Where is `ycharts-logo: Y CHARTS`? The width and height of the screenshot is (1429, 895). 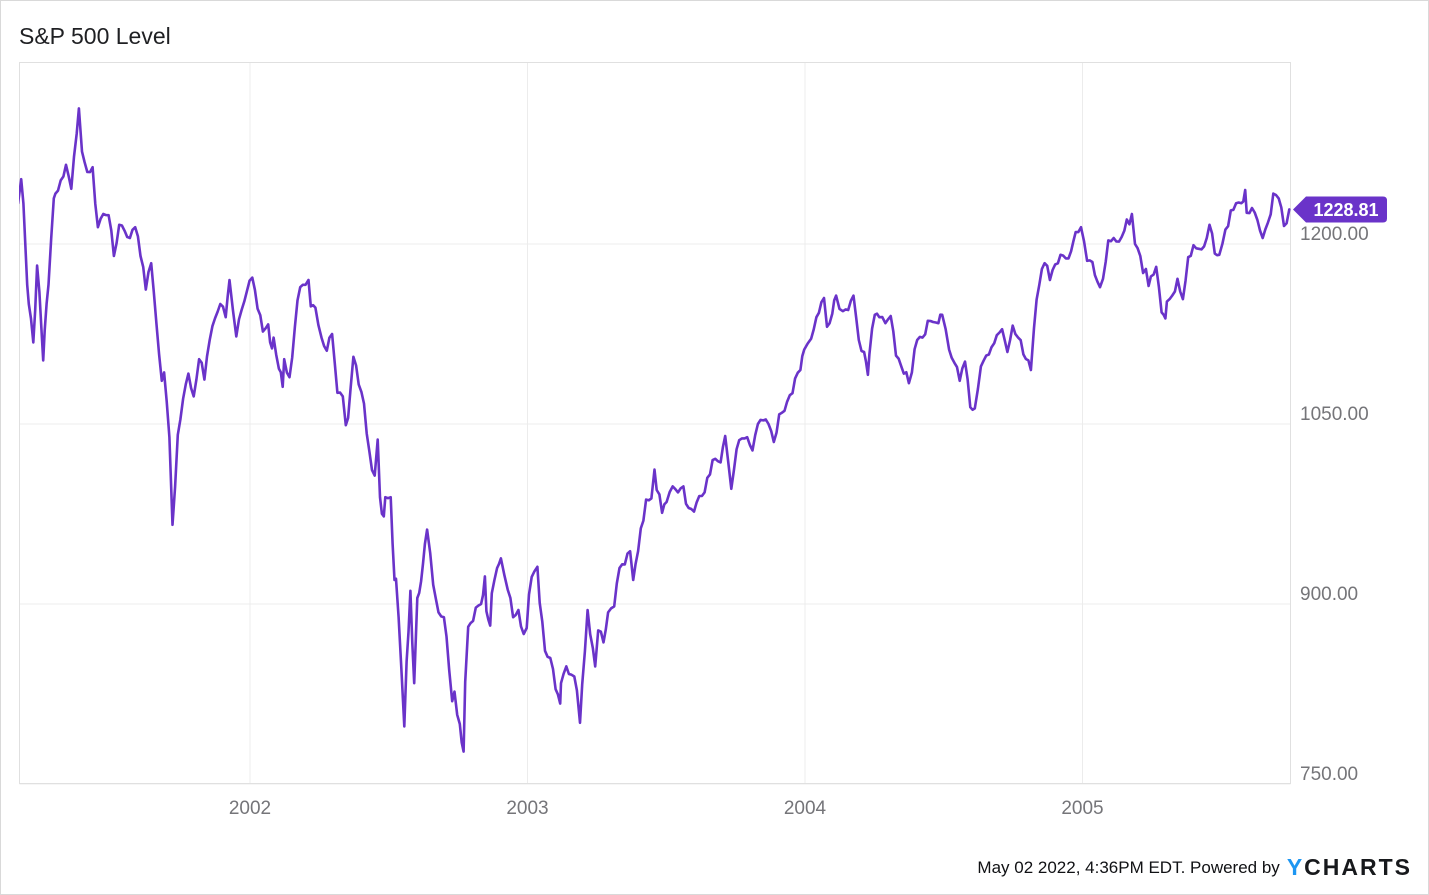
ycharts-logo: Y CHARTS is located at coordinates (1349, 867).